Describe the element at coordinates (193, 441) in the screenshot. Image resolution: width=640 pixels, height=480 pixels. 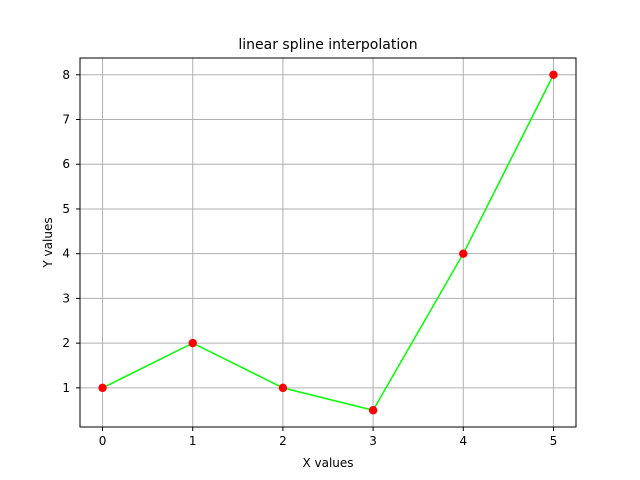
I see `x-tick-label: 1` at that location.